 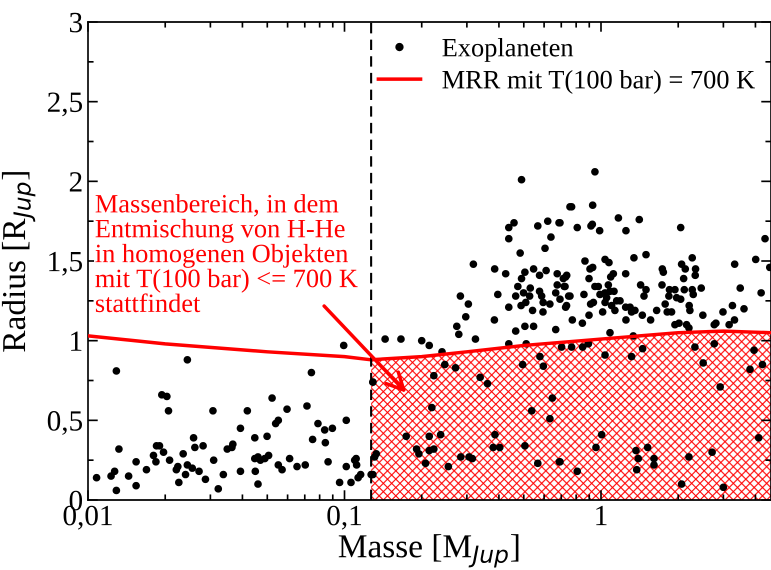 What do you see at coordinates (226, 253) in the screenshot?
I see `annotation: Massenbereich, in dem Entmischung von H-He in homogenen Objekten mit T(100 bar) <= 700 K stattfindet` at bounding box center [226, 253].